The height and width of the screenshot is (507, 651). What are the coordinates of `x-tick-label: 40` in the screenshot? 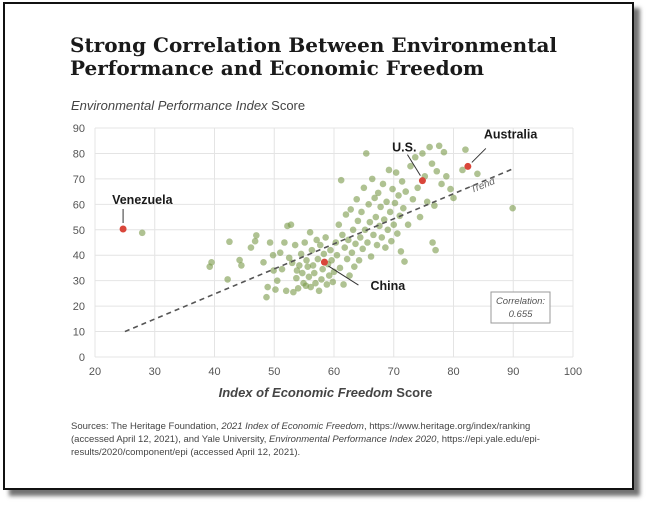 It's located at (214, 372).